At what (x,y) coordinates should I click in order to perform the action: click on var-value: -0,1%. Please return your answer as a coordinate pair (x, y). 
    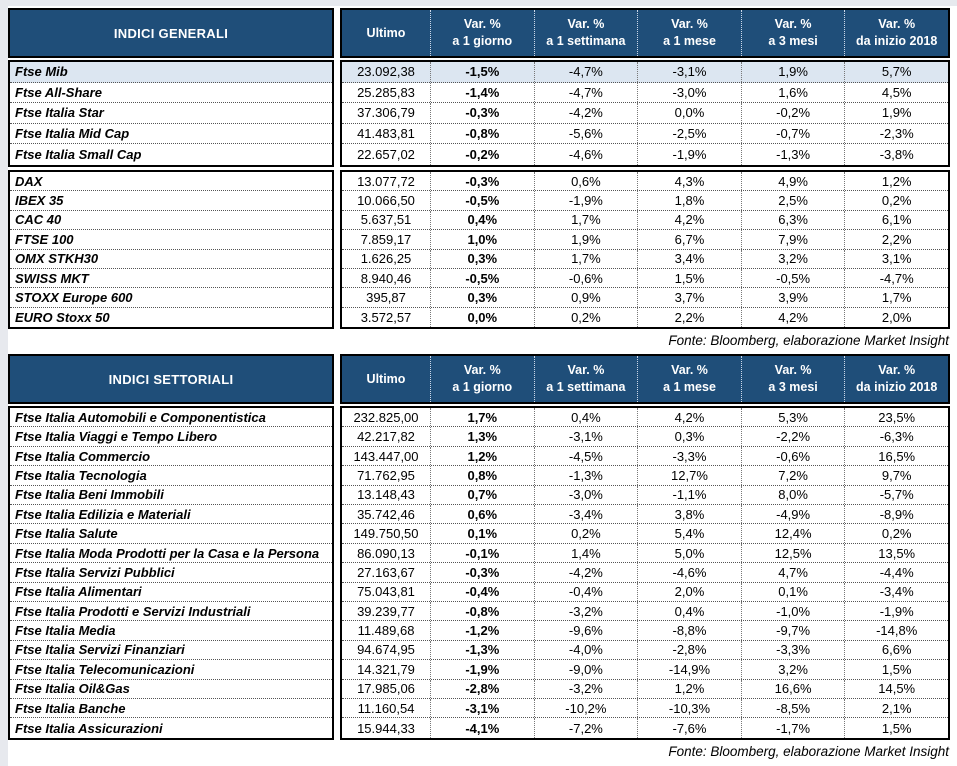
    Looking at the image, I should click on (482, 553).